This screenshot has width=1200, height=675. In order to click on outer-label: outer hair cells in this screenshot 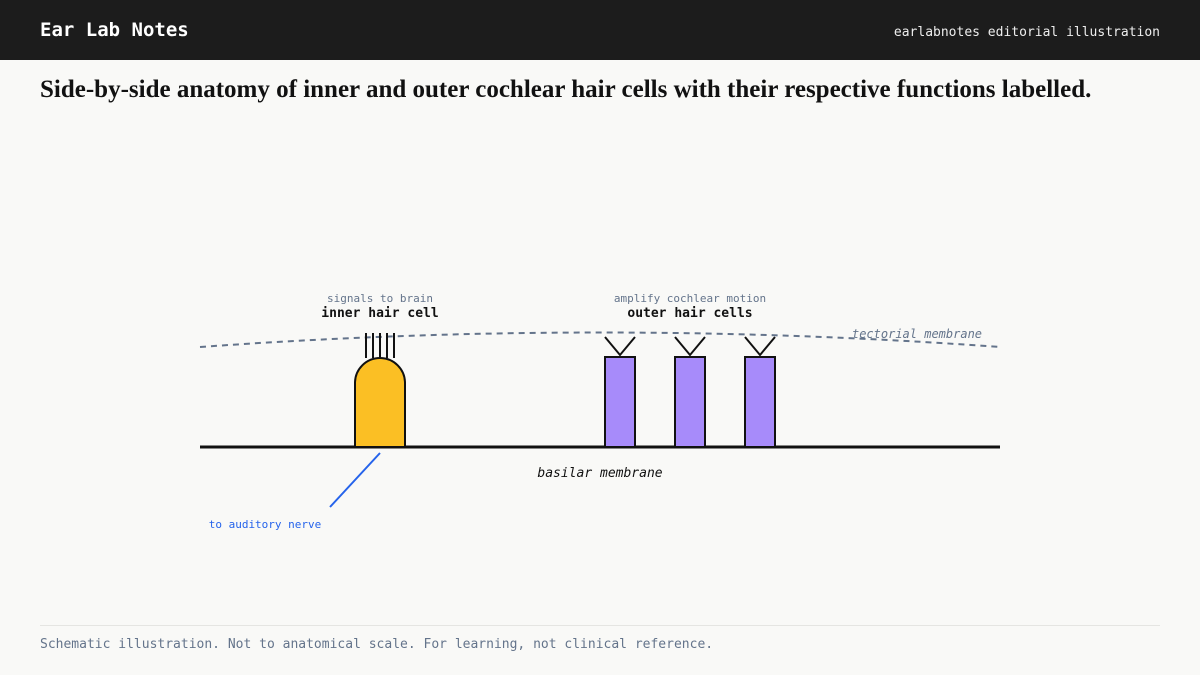, I will do `click(689, 313)`.